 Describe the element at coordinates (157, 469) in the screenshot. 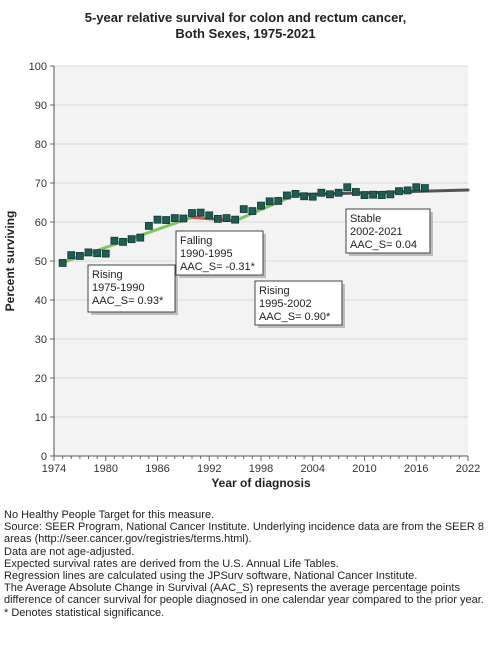

I see `x-tick-label: 1986` at that location.